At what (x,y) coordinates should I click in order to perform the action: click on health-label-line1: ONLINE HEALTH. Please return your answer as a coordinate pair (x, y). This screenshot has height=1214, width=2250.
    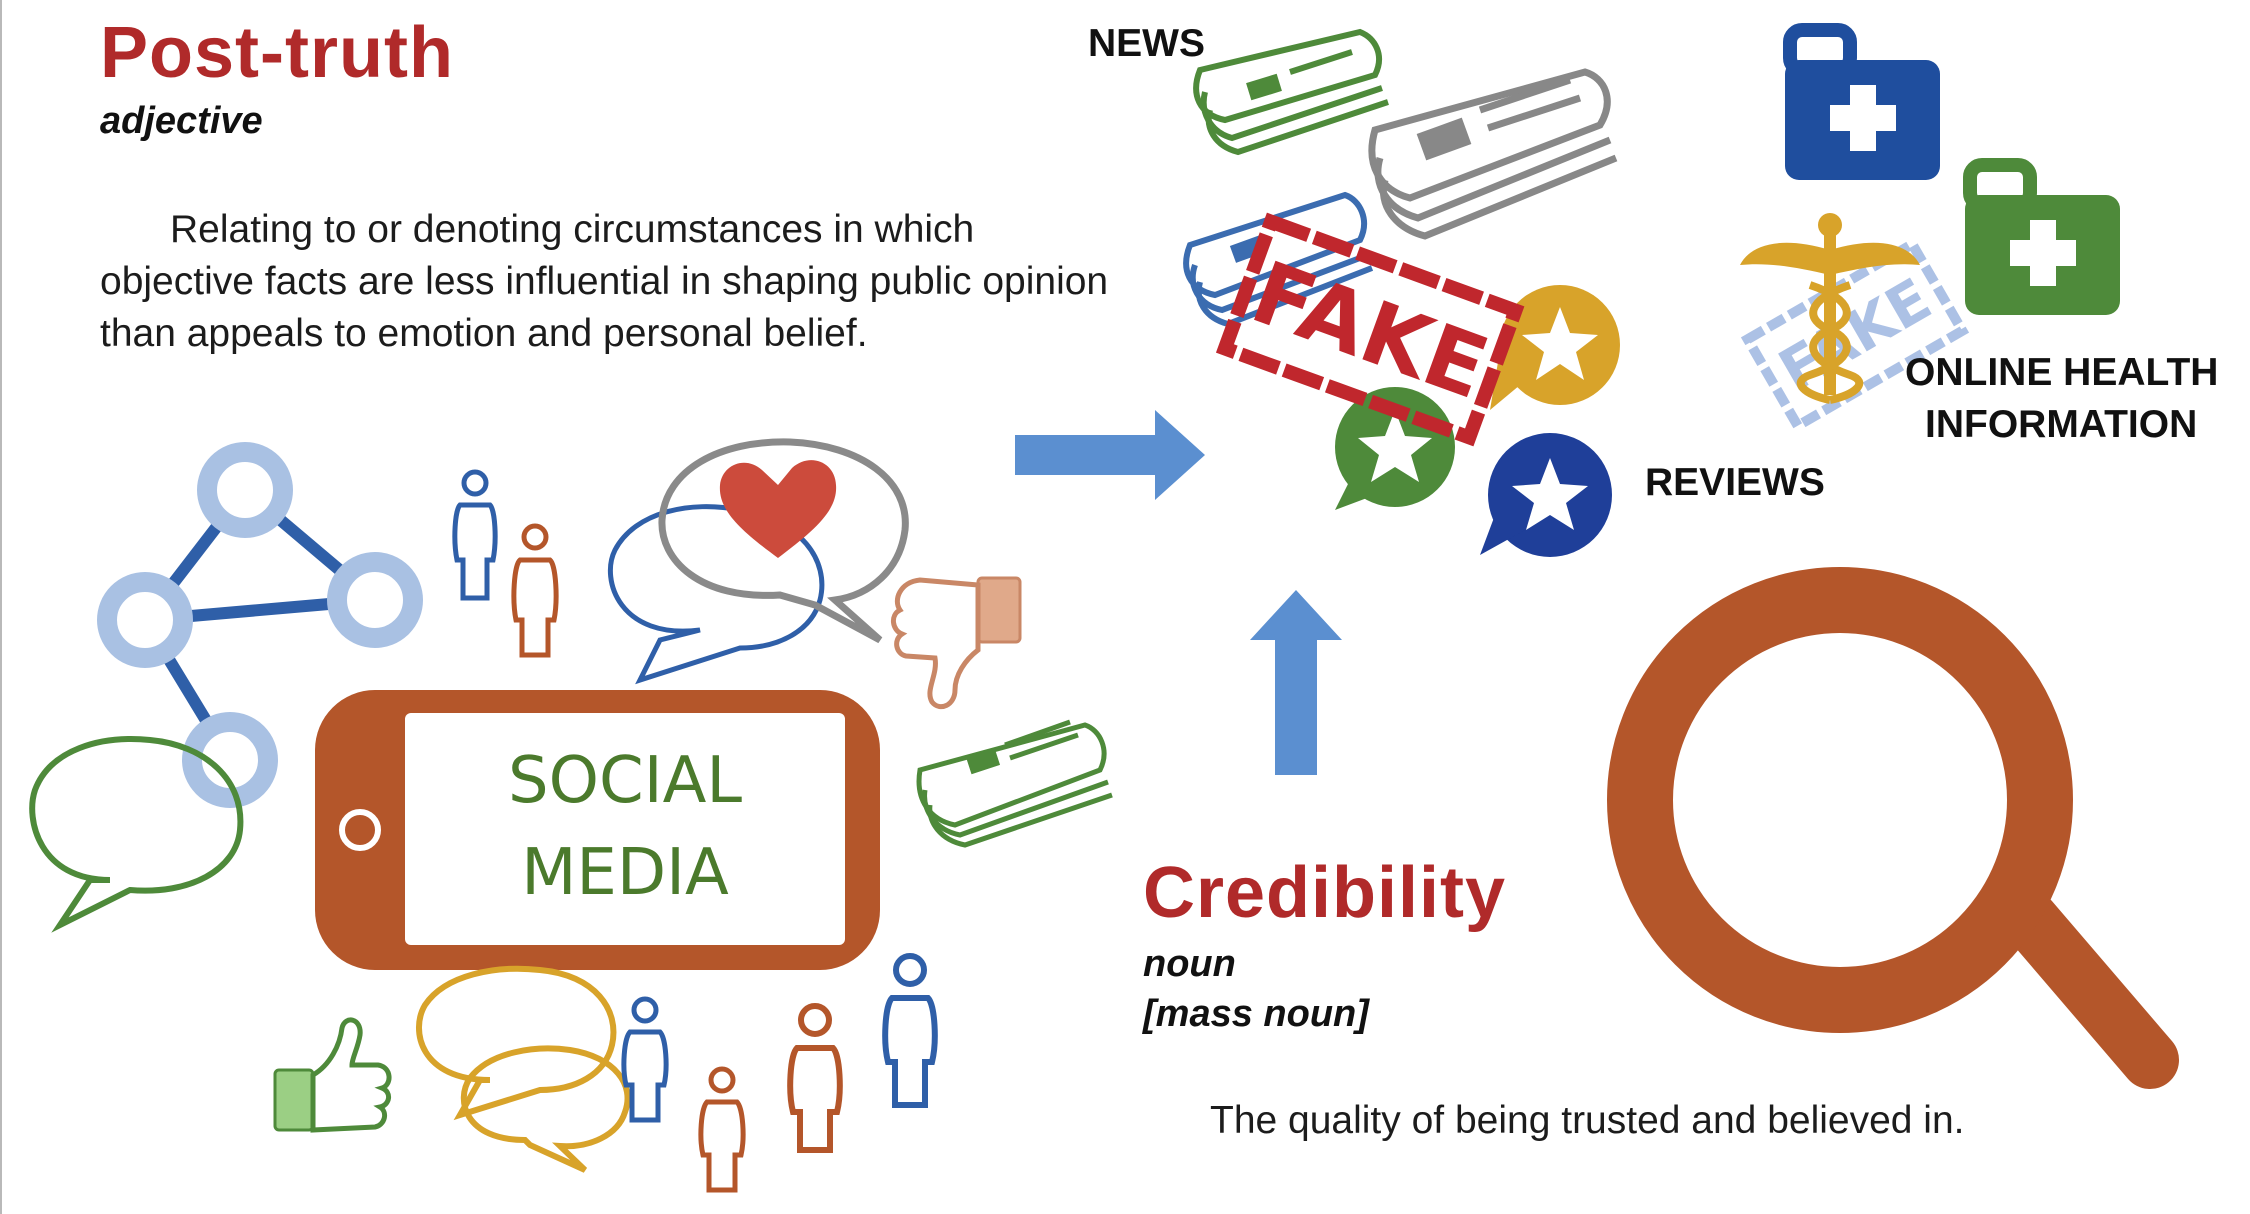
    Looking at the image, I should click on (2062, 372).